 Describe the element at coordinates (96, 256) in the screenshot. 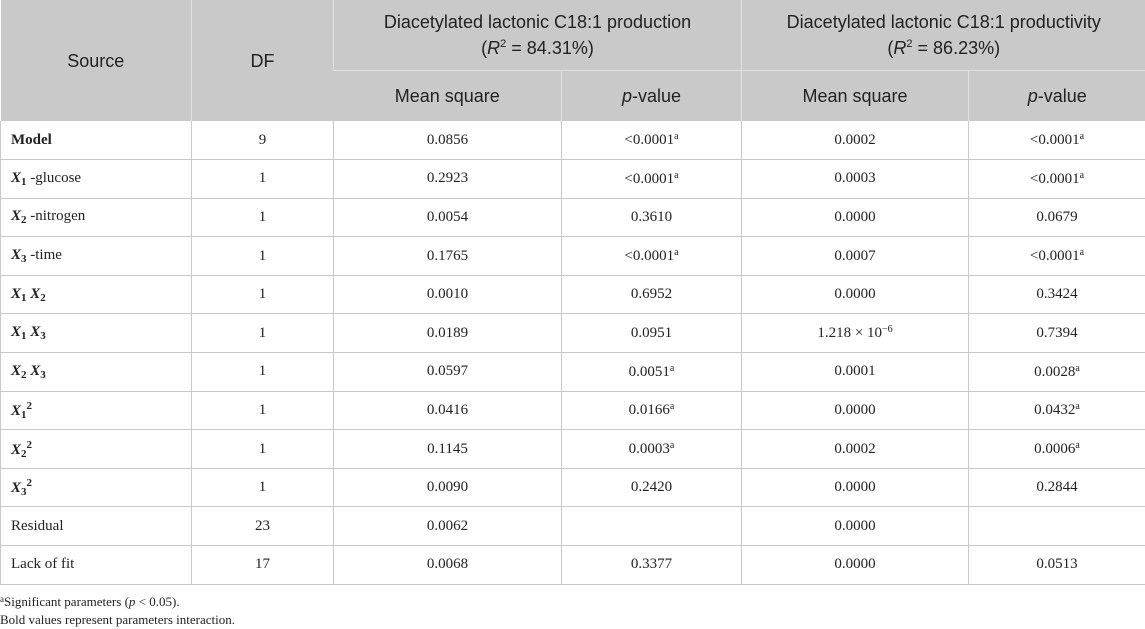

I see `cell-source: X3 -time` at that location.